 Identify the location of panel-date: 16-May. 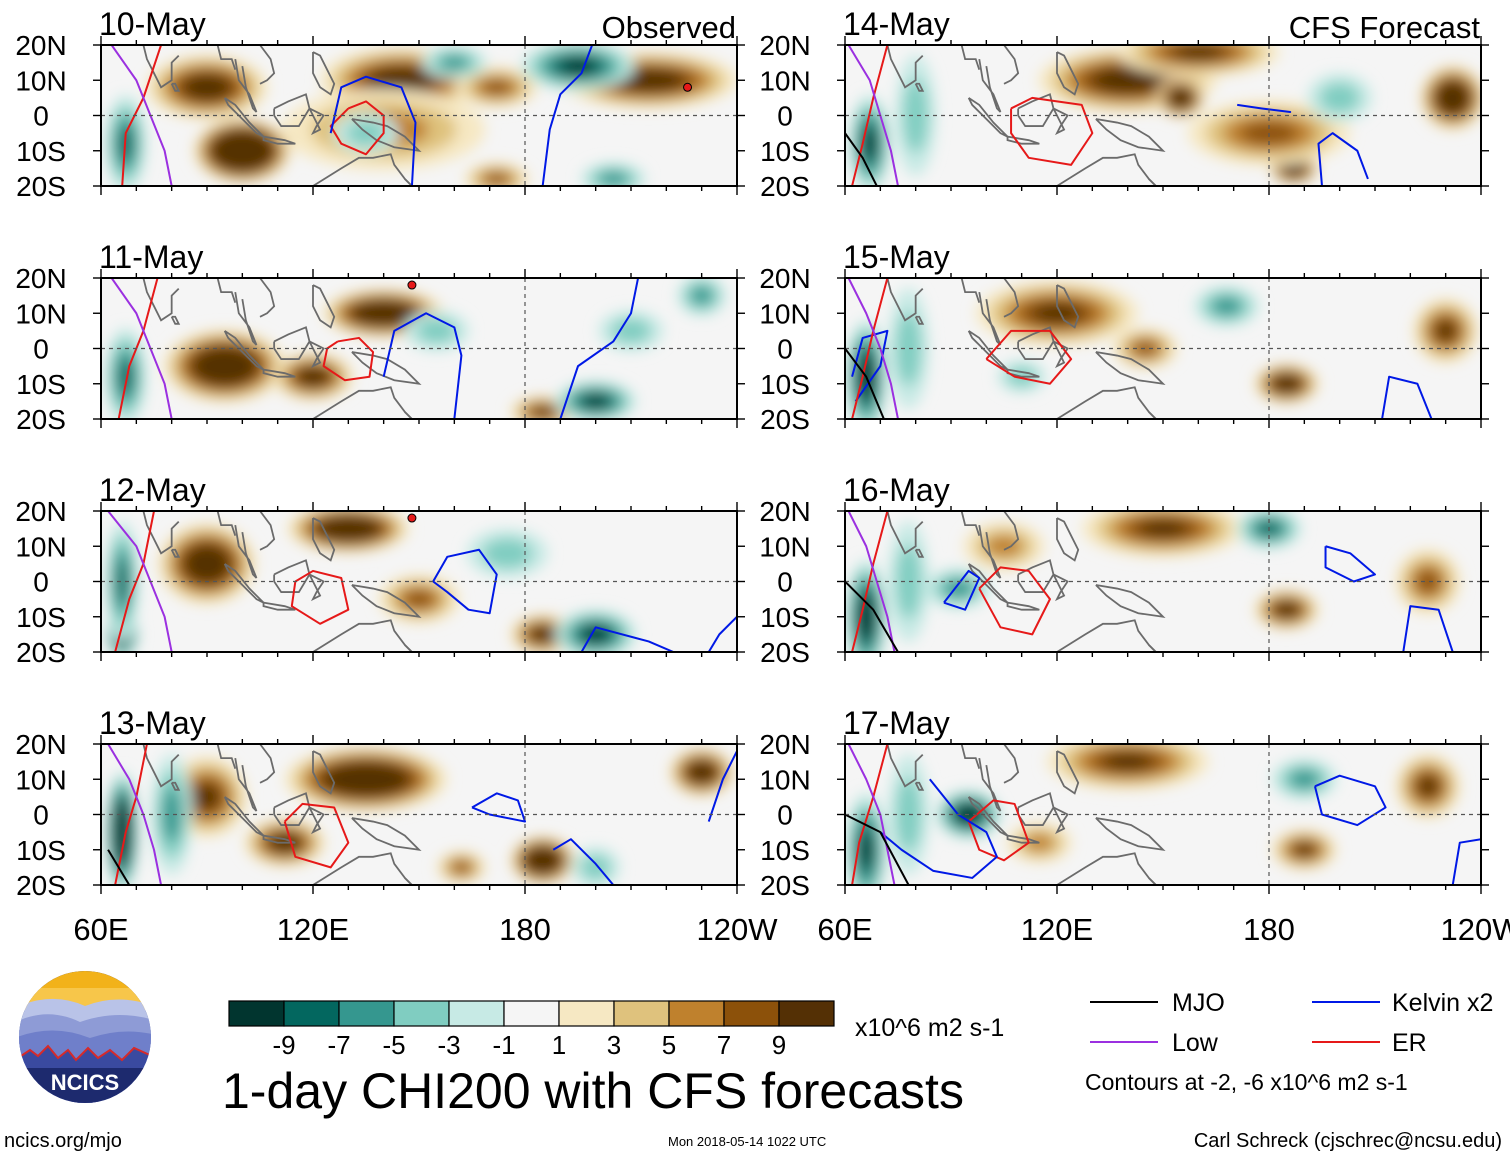
(896, 490).